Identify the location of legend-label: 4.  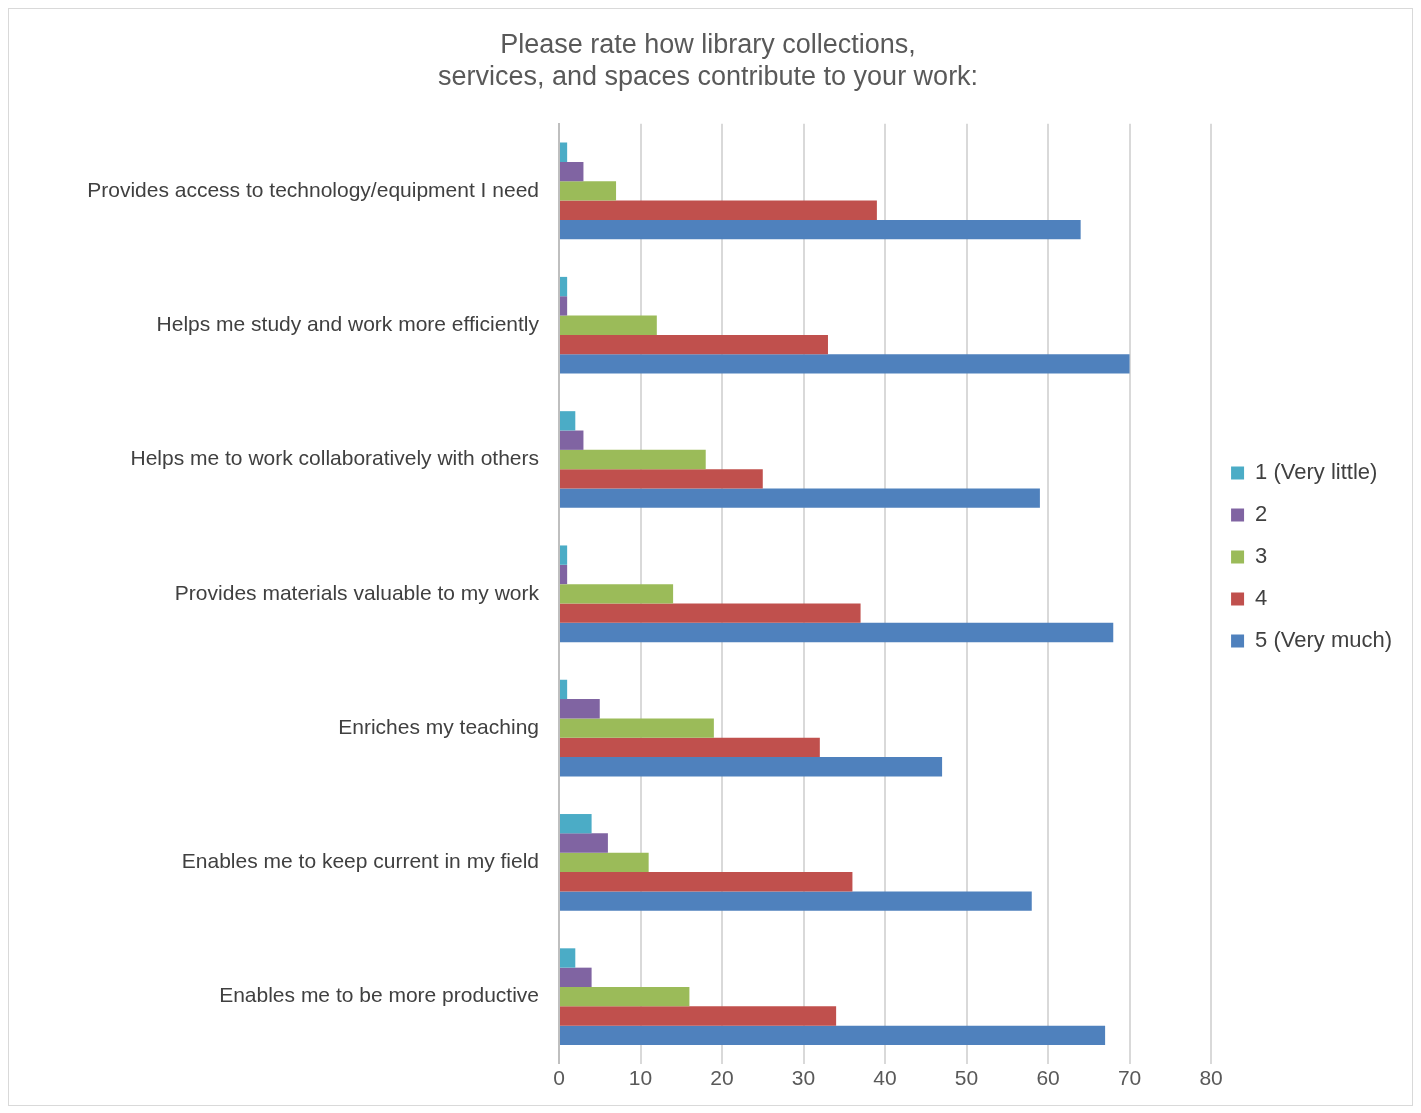
(1261, 598).